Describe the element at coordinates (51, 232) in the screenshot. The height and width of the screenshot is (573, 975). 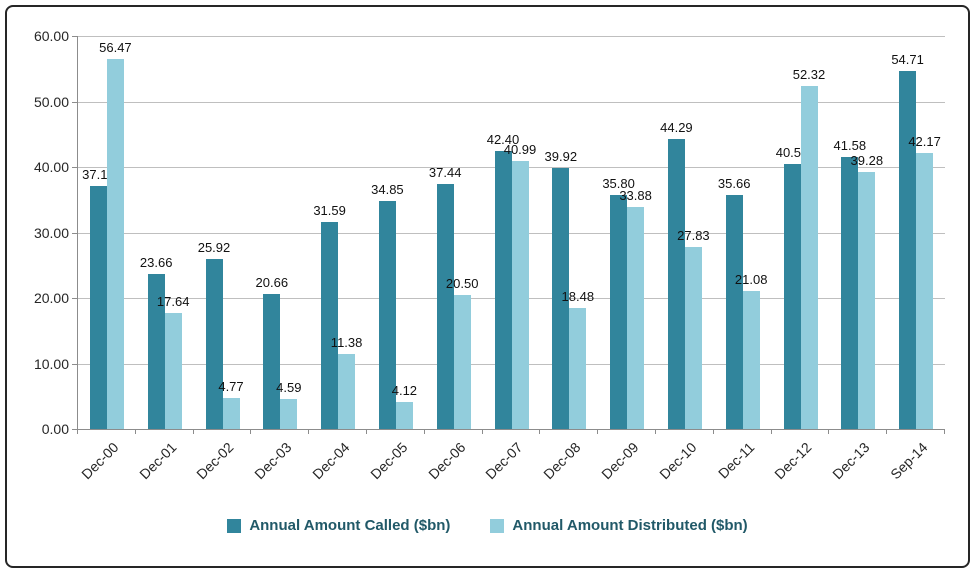
I see `y-axis-label: 30.00` at that location.